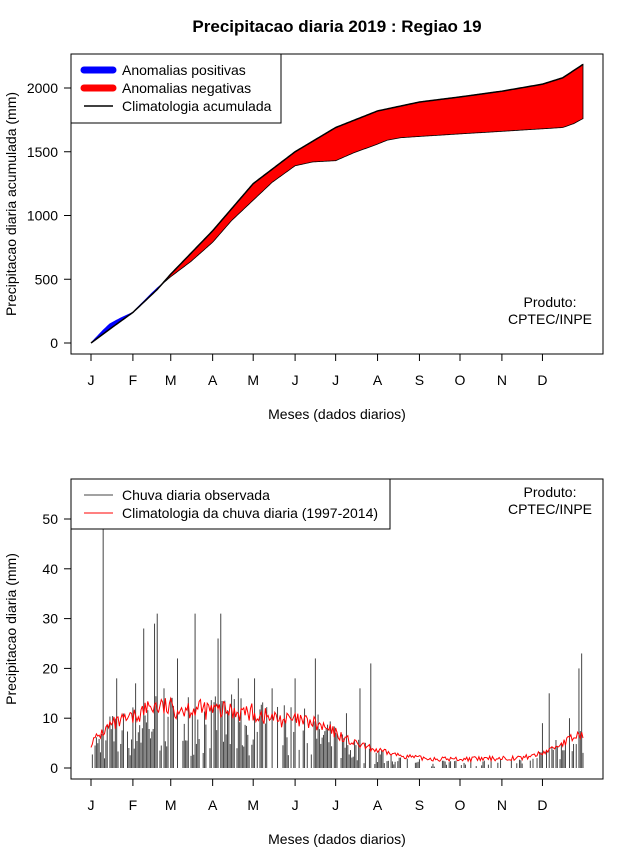  I want to click on daily-y-axis-label: Precipitacao diaria (mm), so click(11, 629).